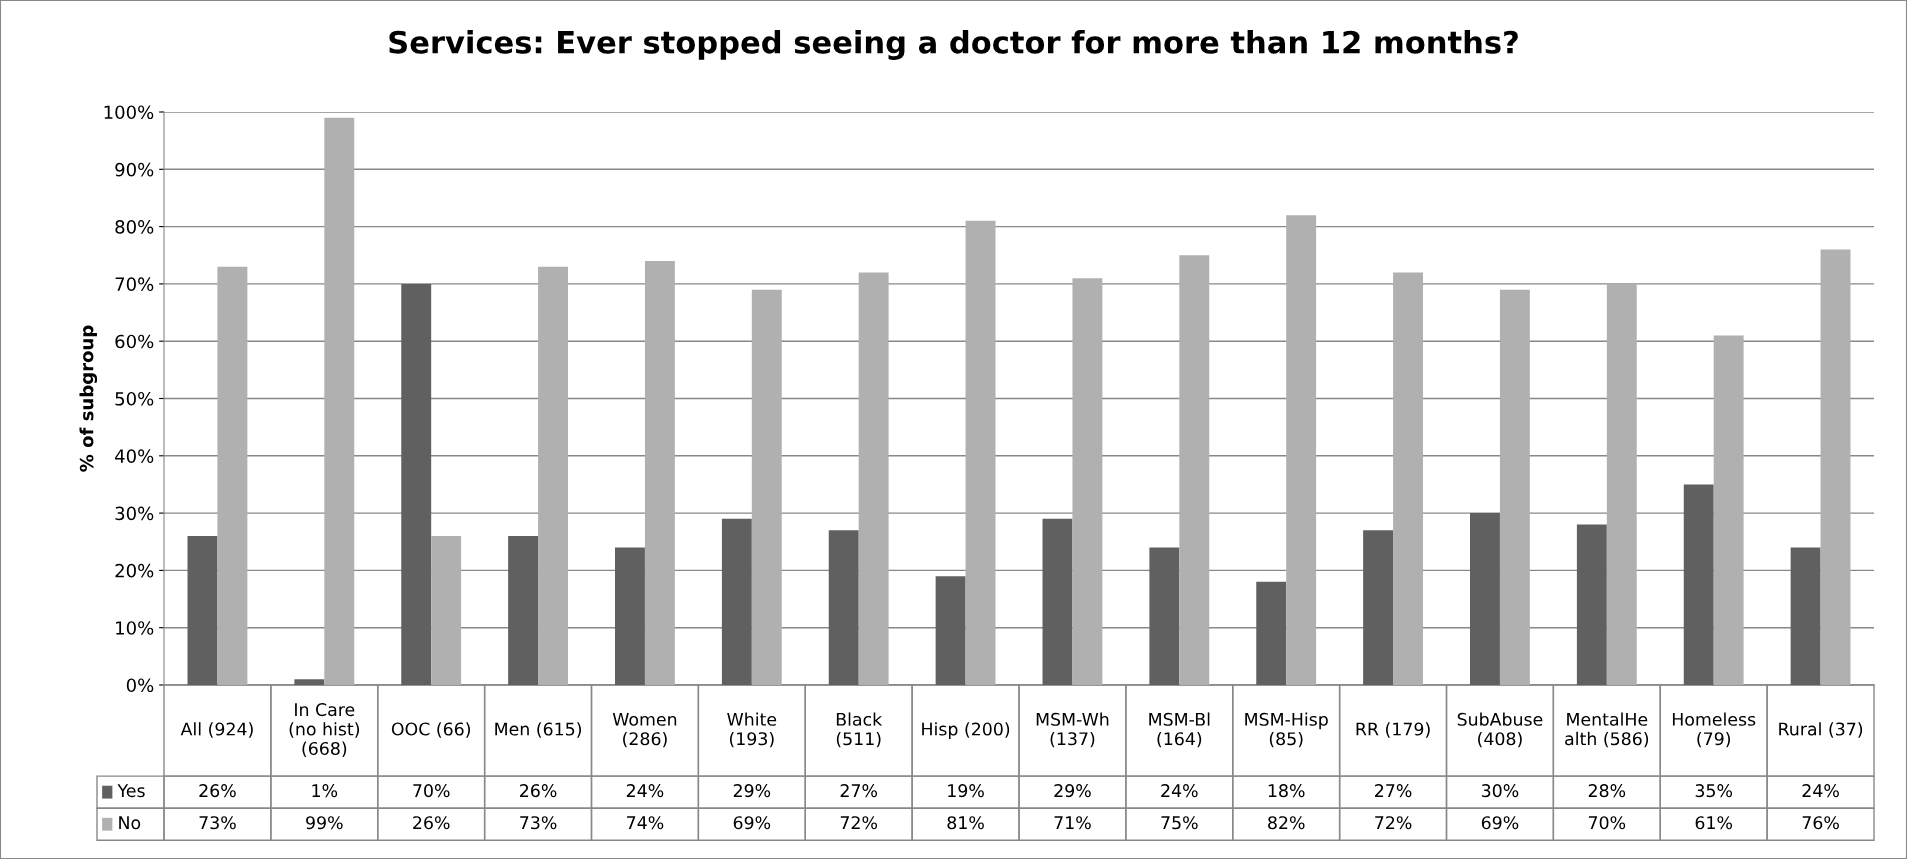  Describe the element at coordinates (430, 730) in the screenshot. I see `x-tick-label: OOC (66)` at that location.